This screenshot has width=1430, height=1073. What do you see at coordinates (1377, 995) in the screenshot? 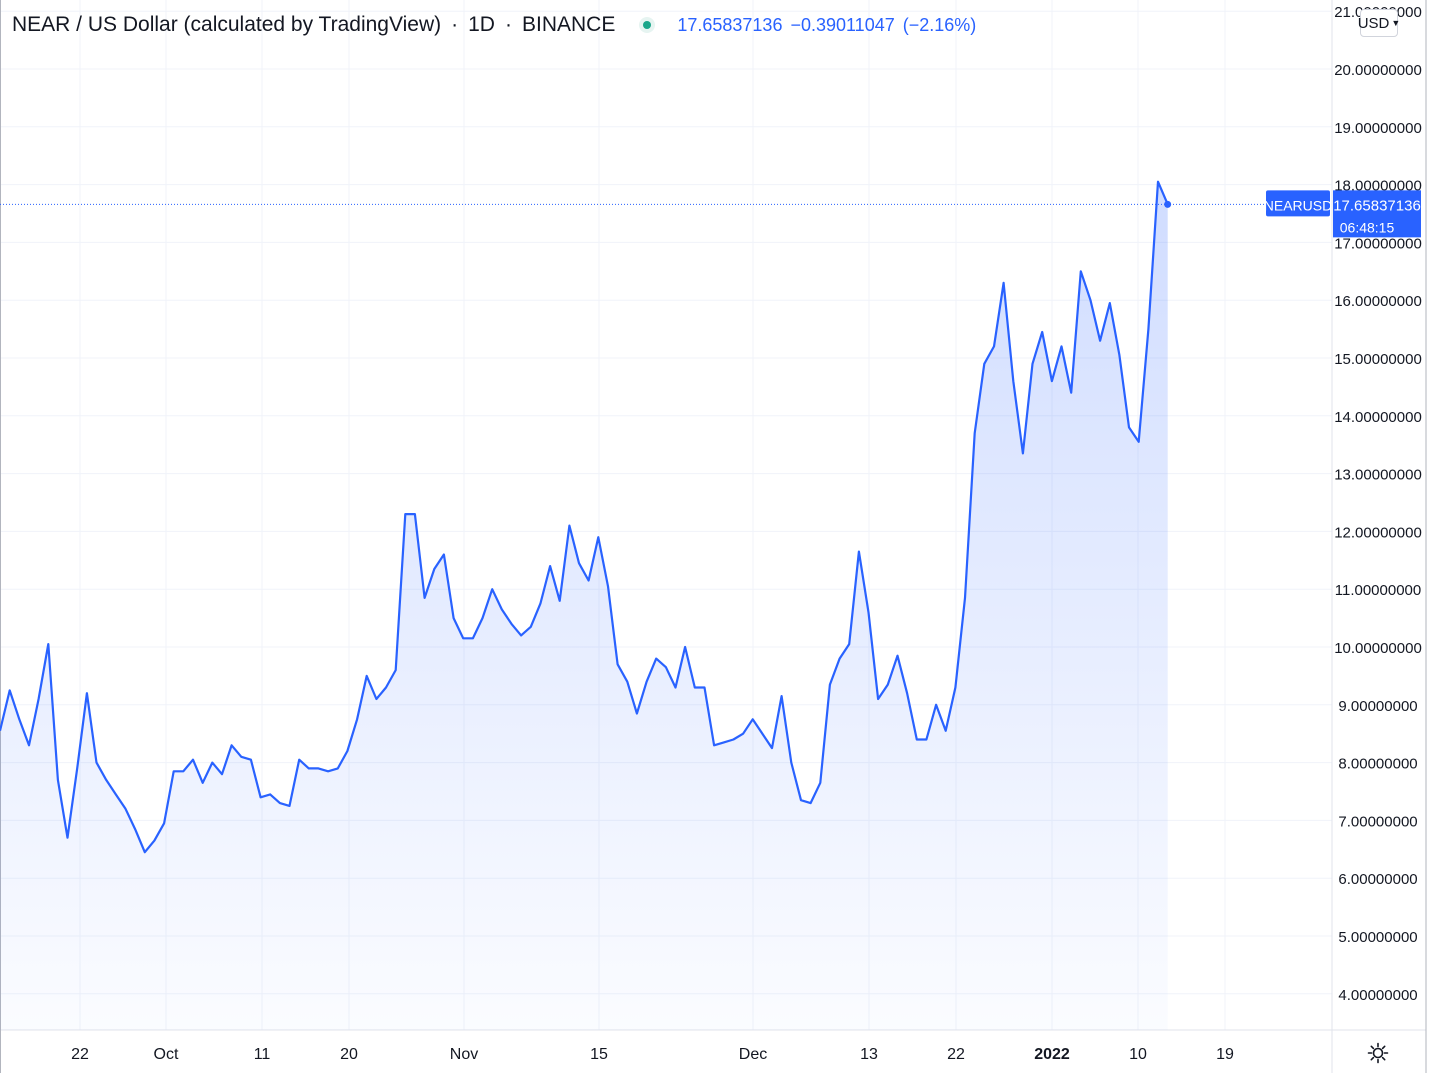
I see `y-tick-label: 4.00000000` at bounding box center [1377, 995].